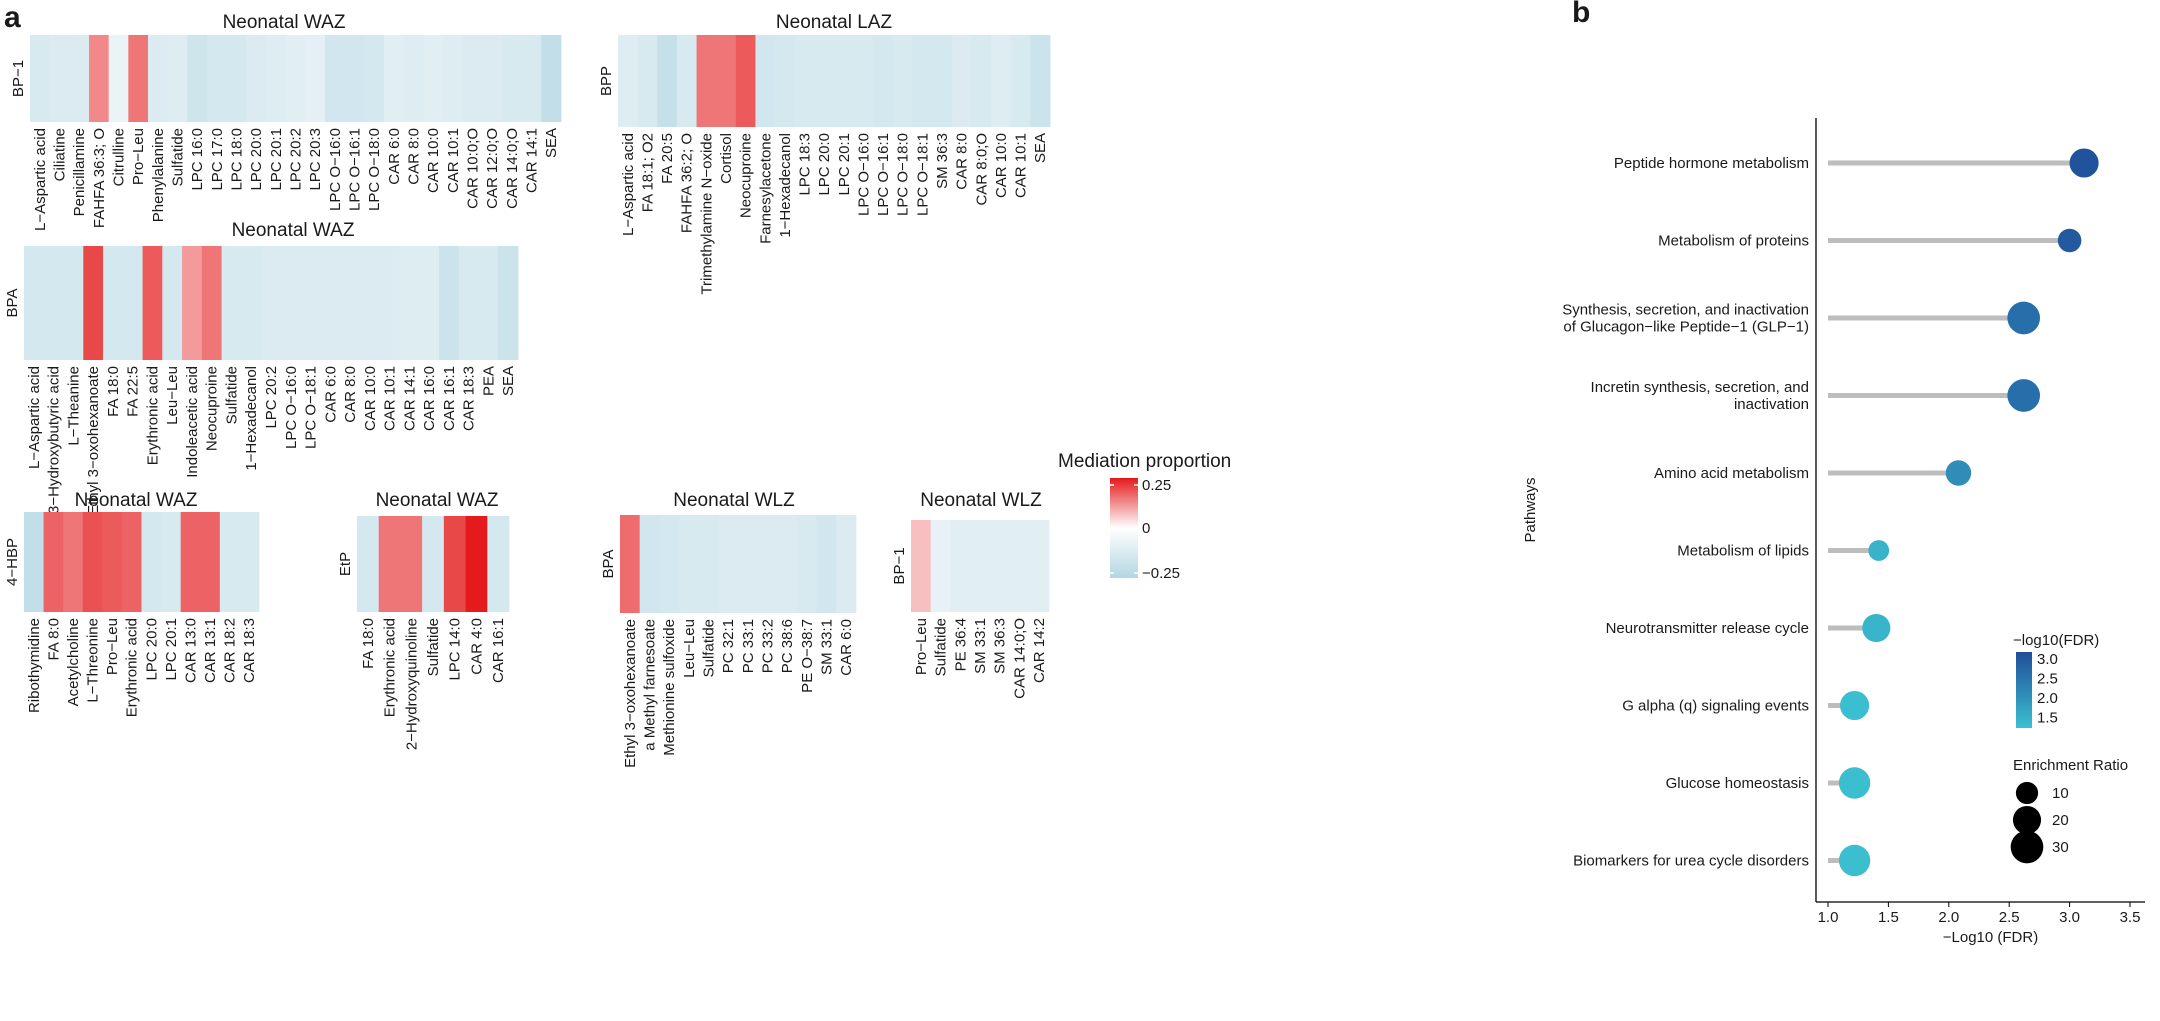 This screenshot has height=1021, width=2160. Describe the element at coordinates (2069, 917) in the screenshot. I see `x-tick-label: 3.0` at that location.